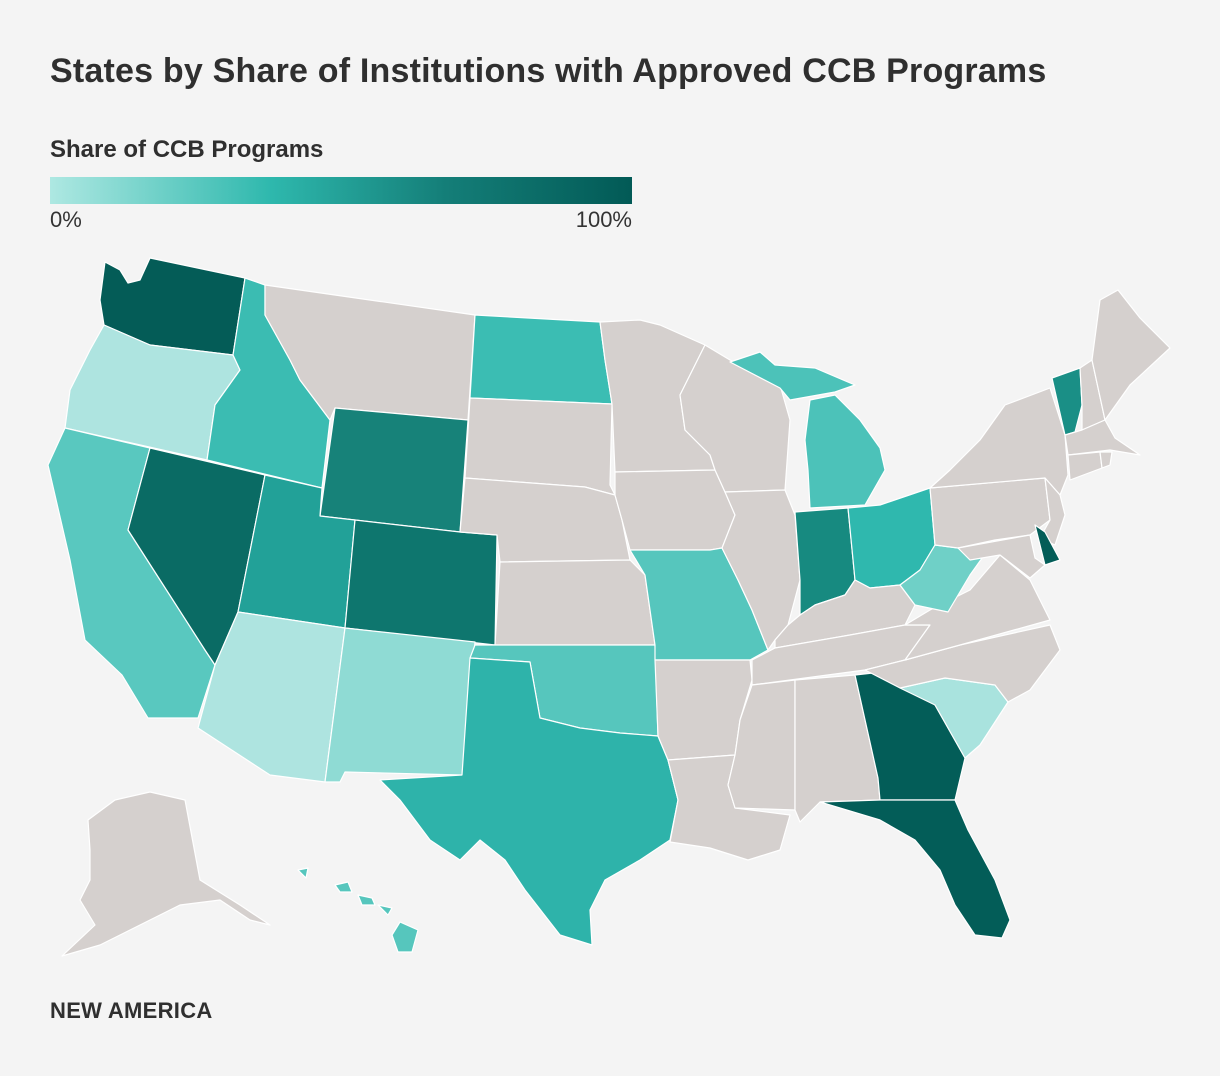  What do you see at coordinates (66, 219) in the screenshot?
I see `legend-min-label: 0%` at bounding box center [66, 219].